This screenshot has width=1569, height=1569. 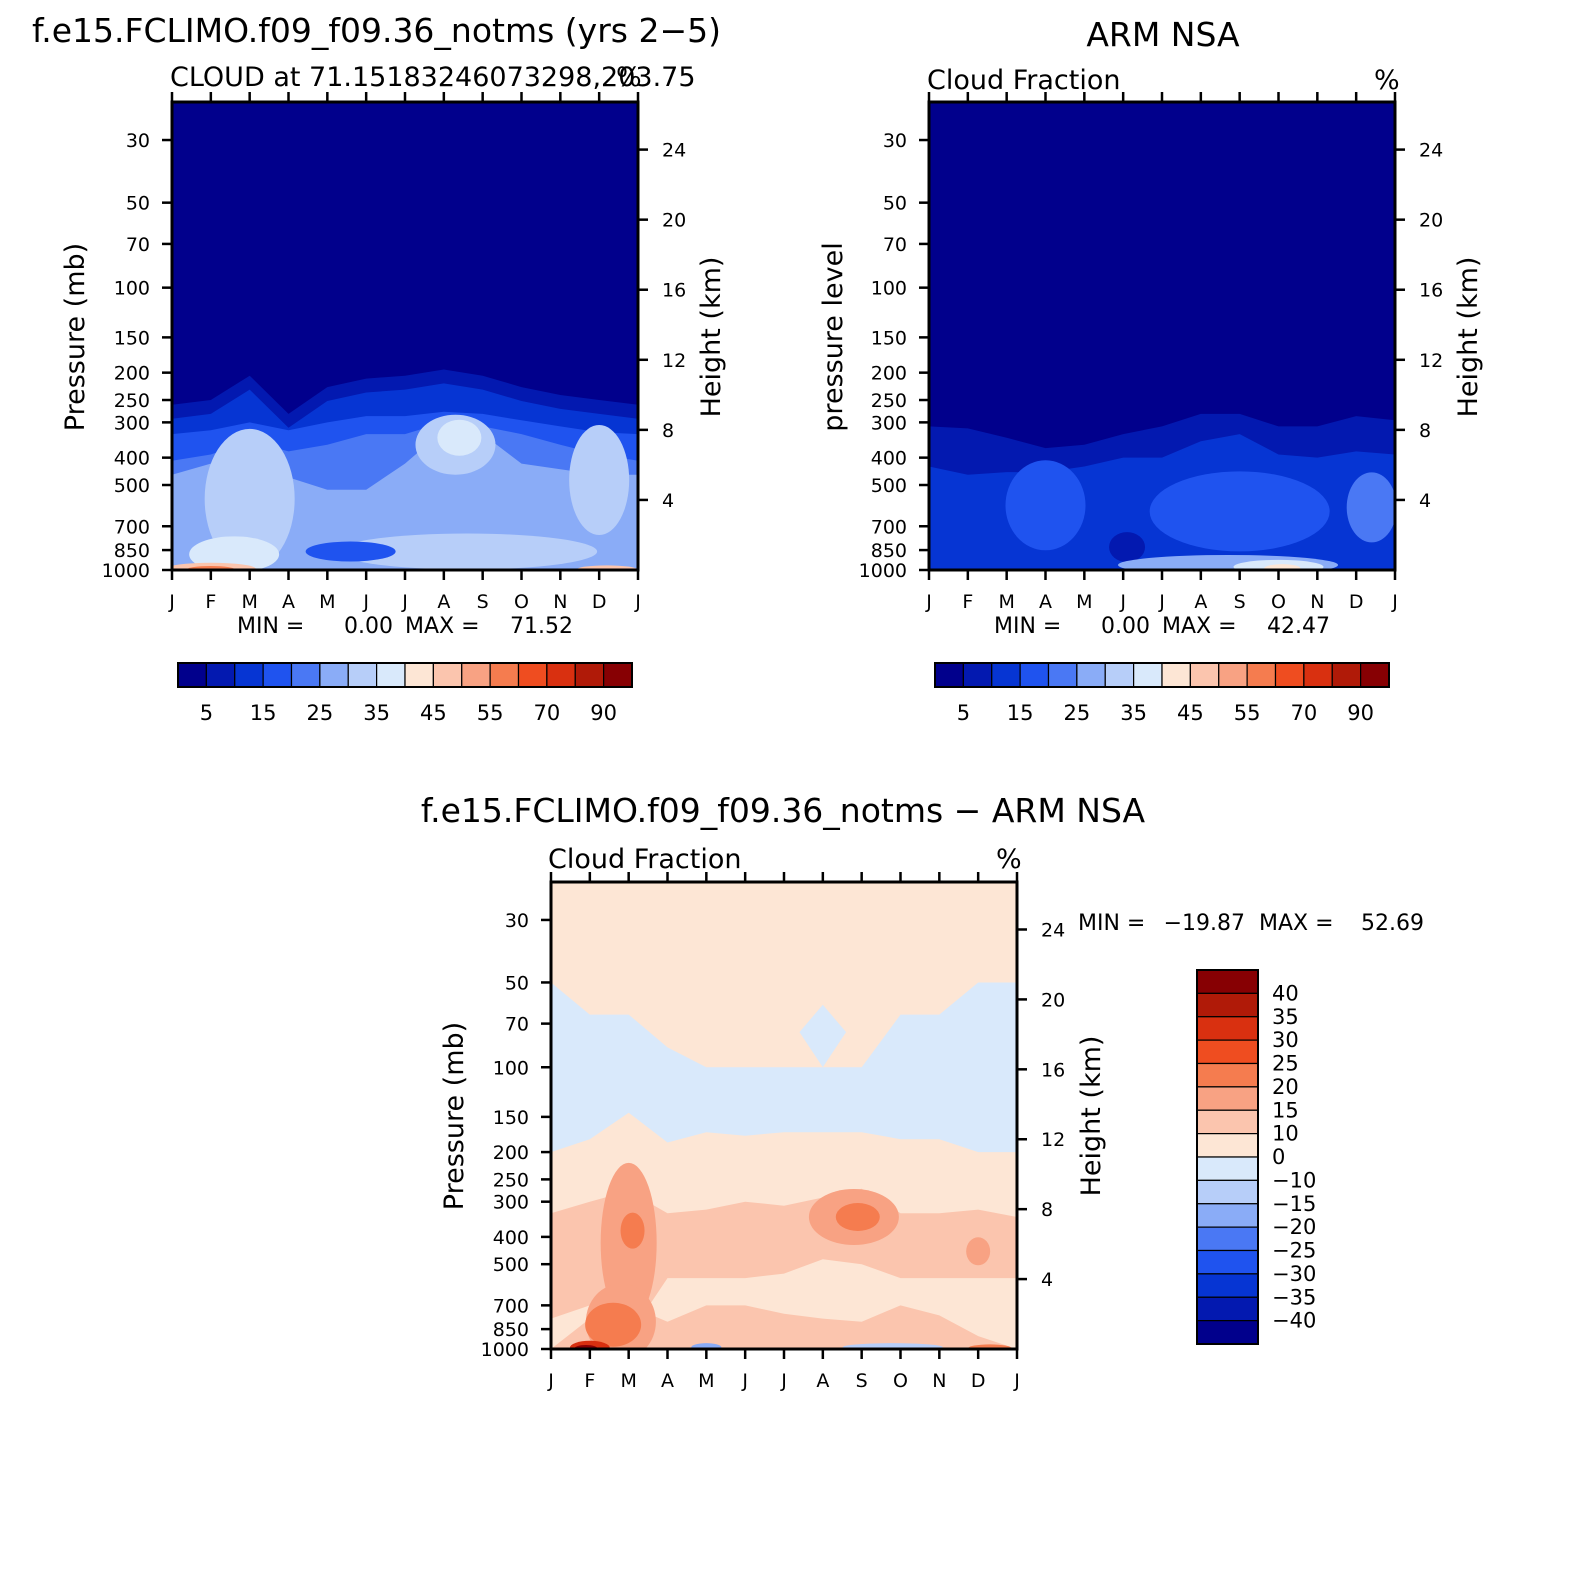 What do you see at coordinates (511, 1265) in the screenshot?
I see `diff-ytick-label: 500` at bounding box center [511, 1265].